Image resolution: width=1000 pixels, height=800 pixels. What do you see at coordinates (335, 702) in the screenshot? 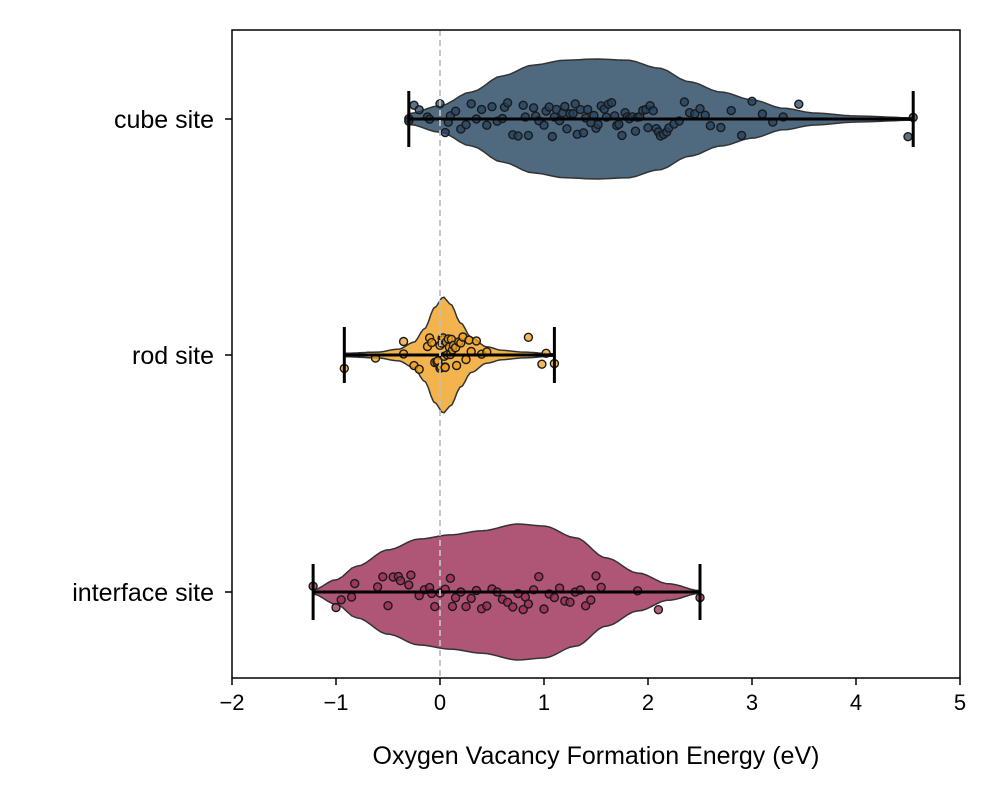
I see `x-tick-label: −1` at bounding box center [335, 702].